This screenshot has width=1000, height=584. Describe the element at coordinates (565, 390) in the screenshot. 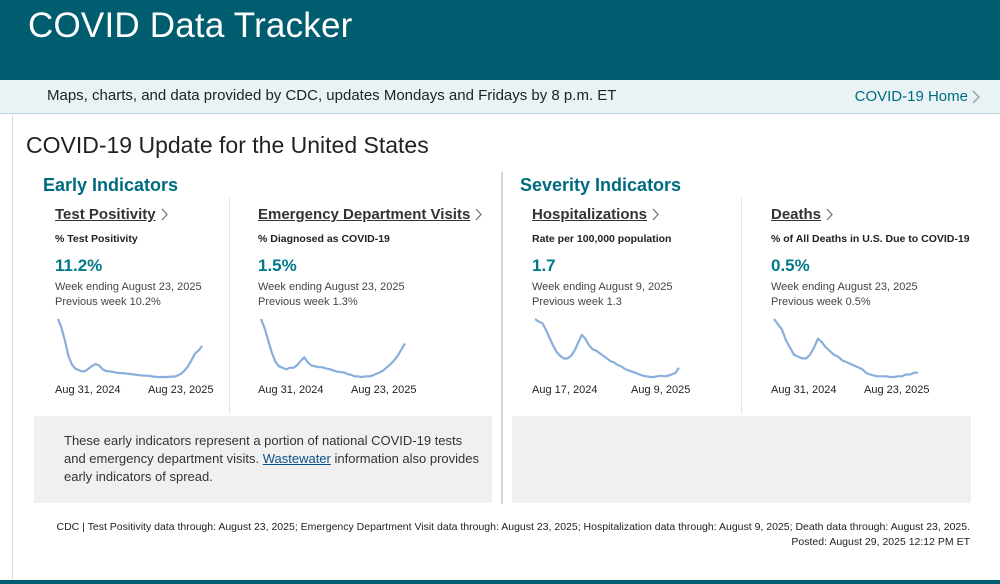

I see `x-axis-start-label: Aug 17, 2024` at that location.